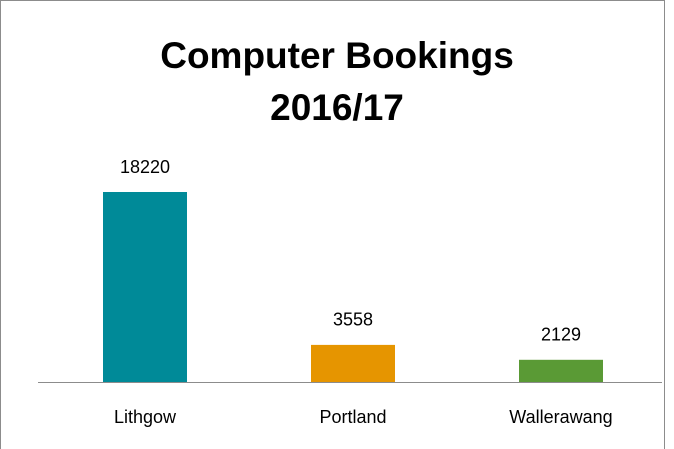 This screenshot has height=449, width=674. What do you see at coordinates (561, 335) in the screenshot?
I see `data-label: 2129` at bounding box center [561, 335].